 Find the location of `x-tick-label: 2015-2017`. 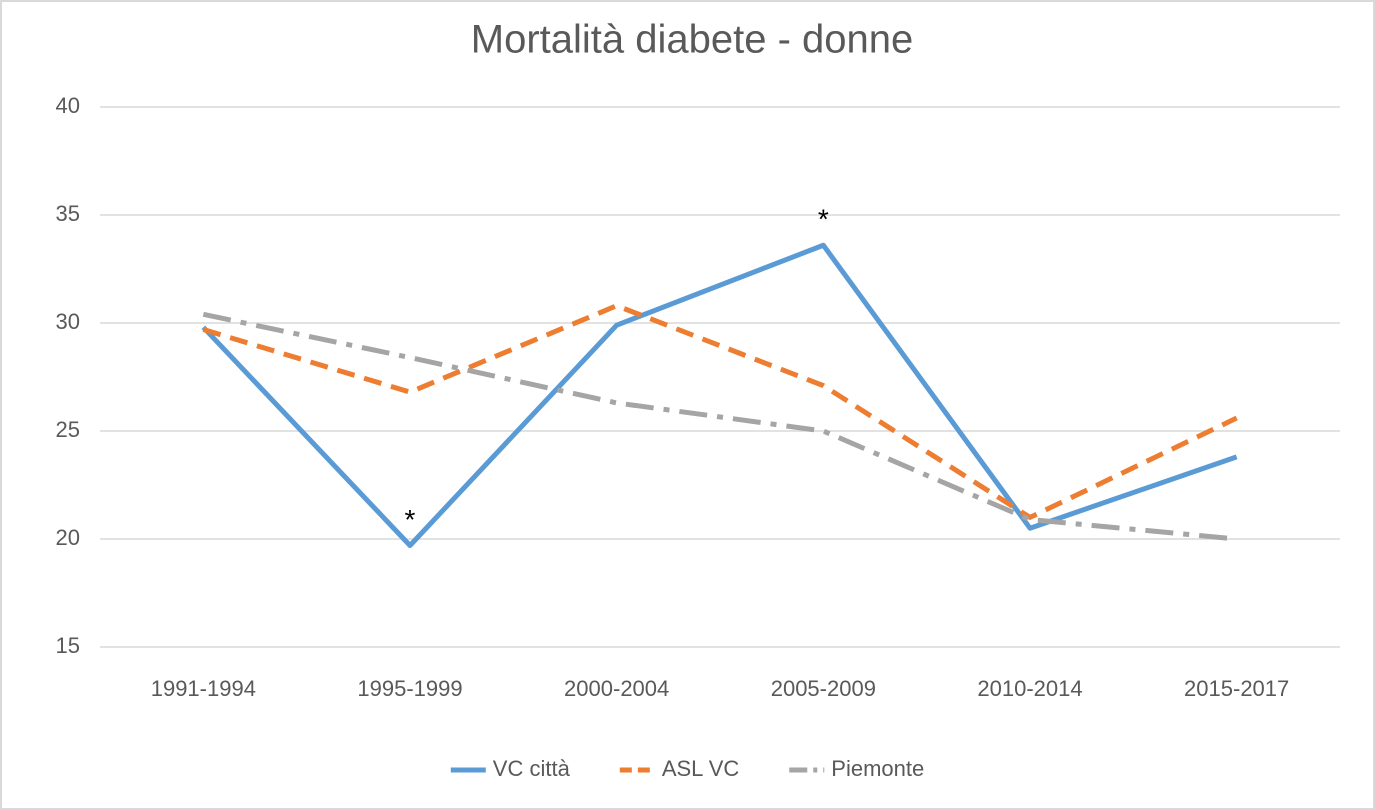

x-tick-label: 2015-2017 is located at coordinates (1236, 688).